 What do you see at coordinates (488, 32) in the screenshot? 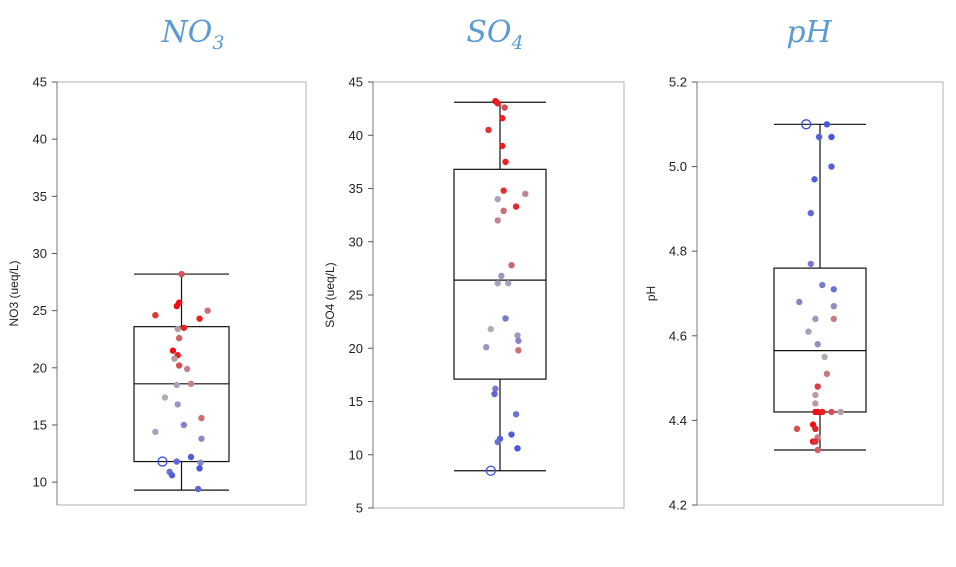
I see `chart-title-main: SO` at bounding box center [488, 32].